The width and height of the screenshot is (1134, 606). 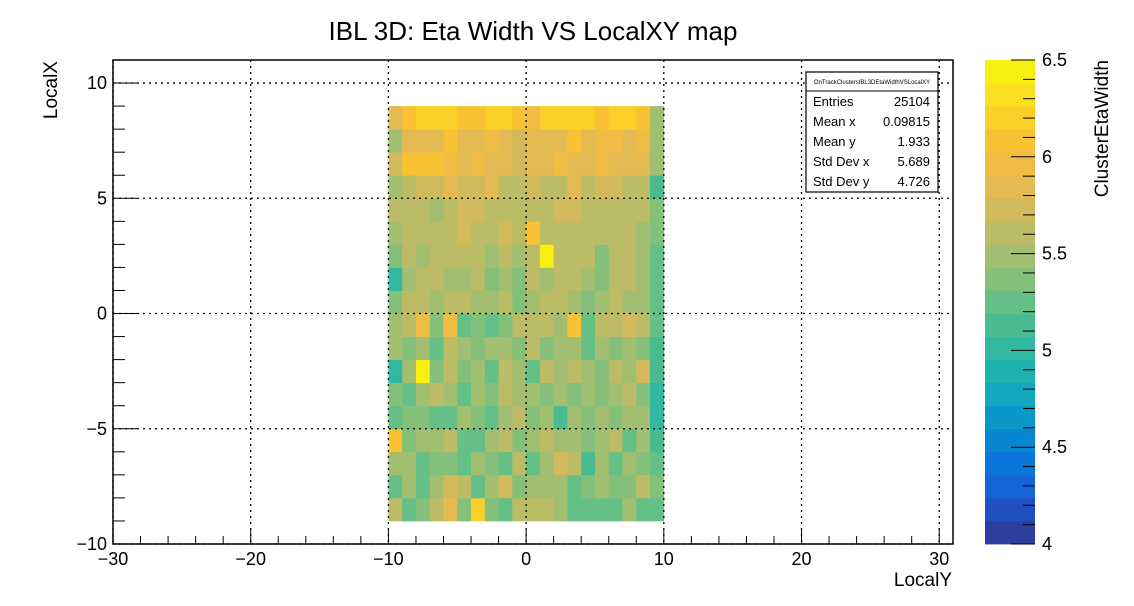 I want to click on y-axis-label: LocalX, so click(x=51, y=90).